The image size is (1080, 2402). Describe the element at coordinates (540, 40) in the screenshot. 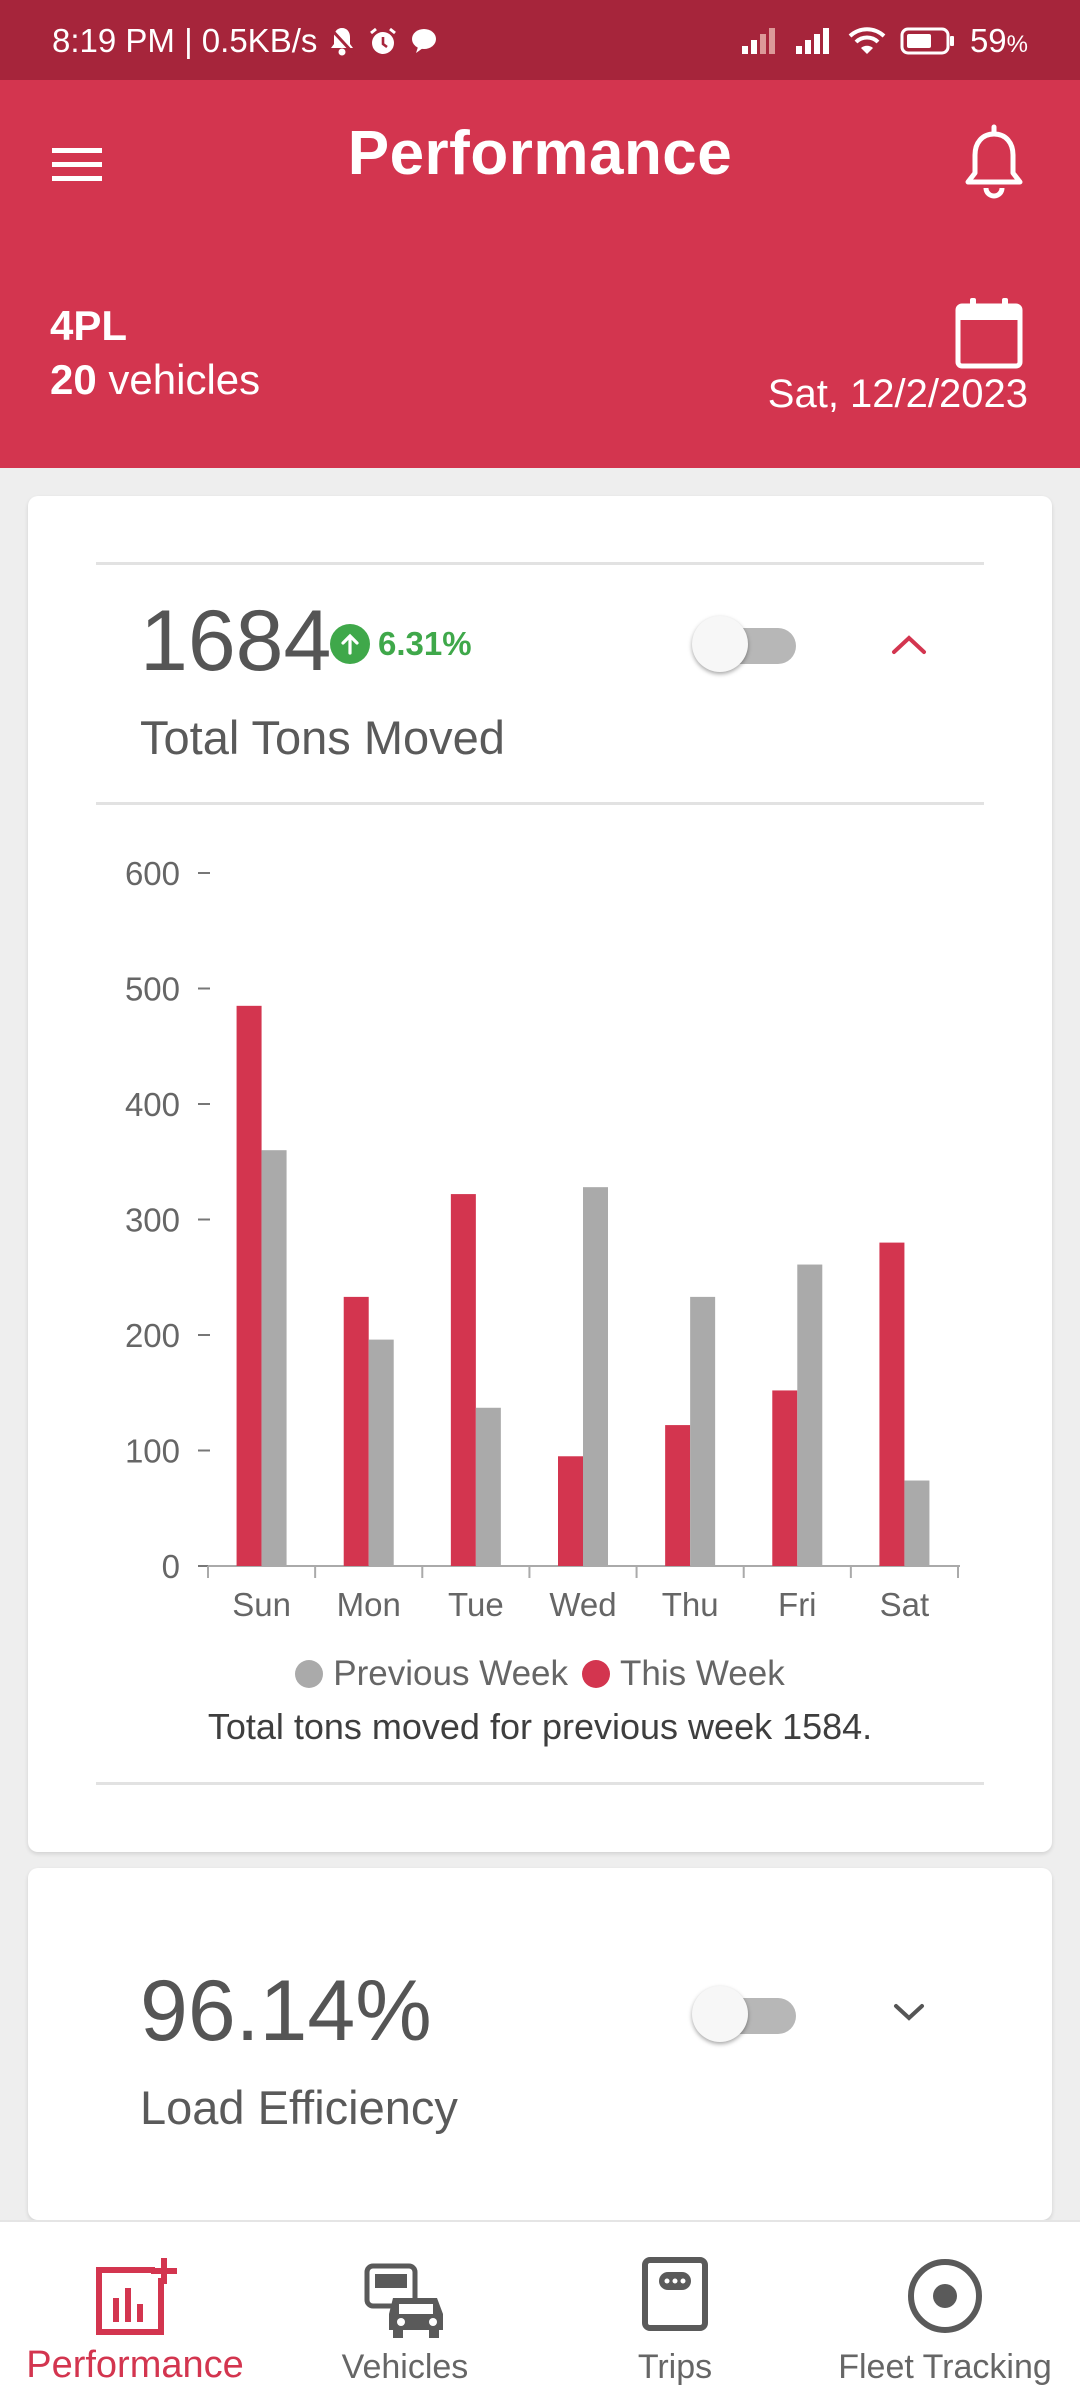

I see `status-bar: 8:19 PM | 0.5KB/s 59%` at that location.